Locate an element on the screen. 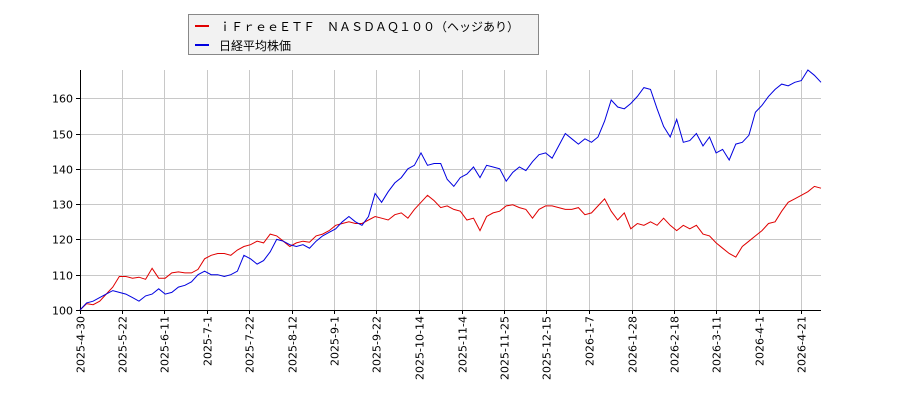  x-tick-label: 2025-5-22 is located at coordinates (123, 344).